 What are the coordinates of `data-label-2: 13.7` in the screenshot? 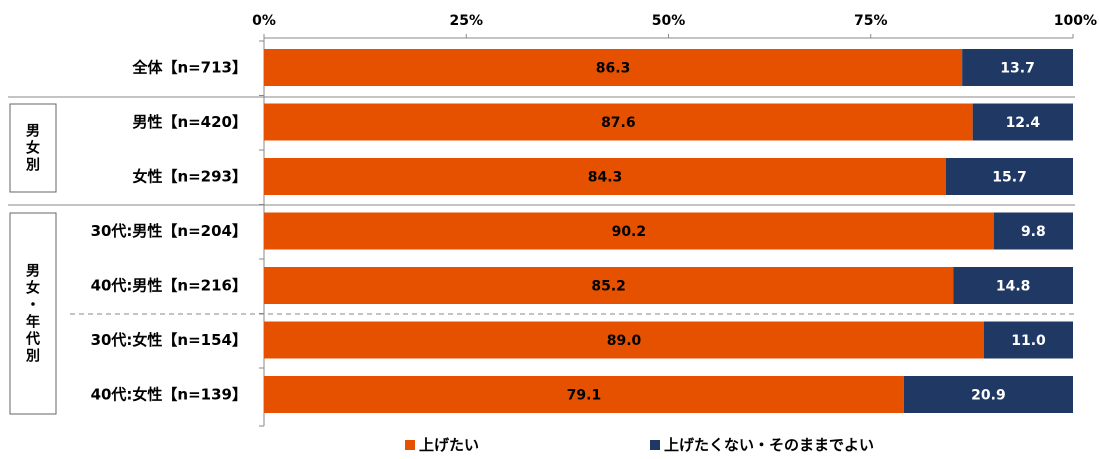 It's located at (1017, 69).